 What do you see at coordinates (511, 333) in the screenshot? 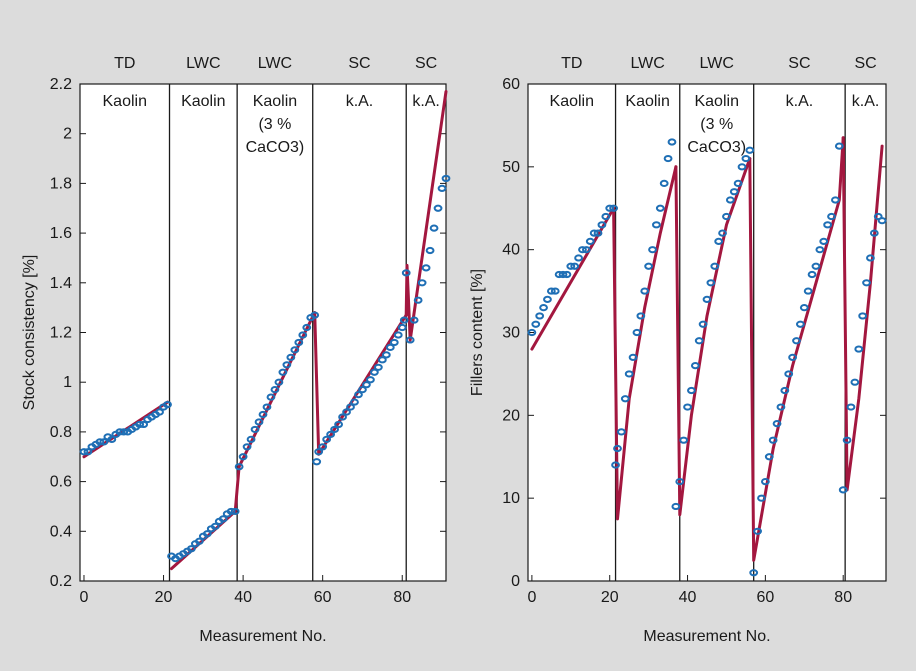
I see `y-tick-label: 30` at bounding box center [511, 333].